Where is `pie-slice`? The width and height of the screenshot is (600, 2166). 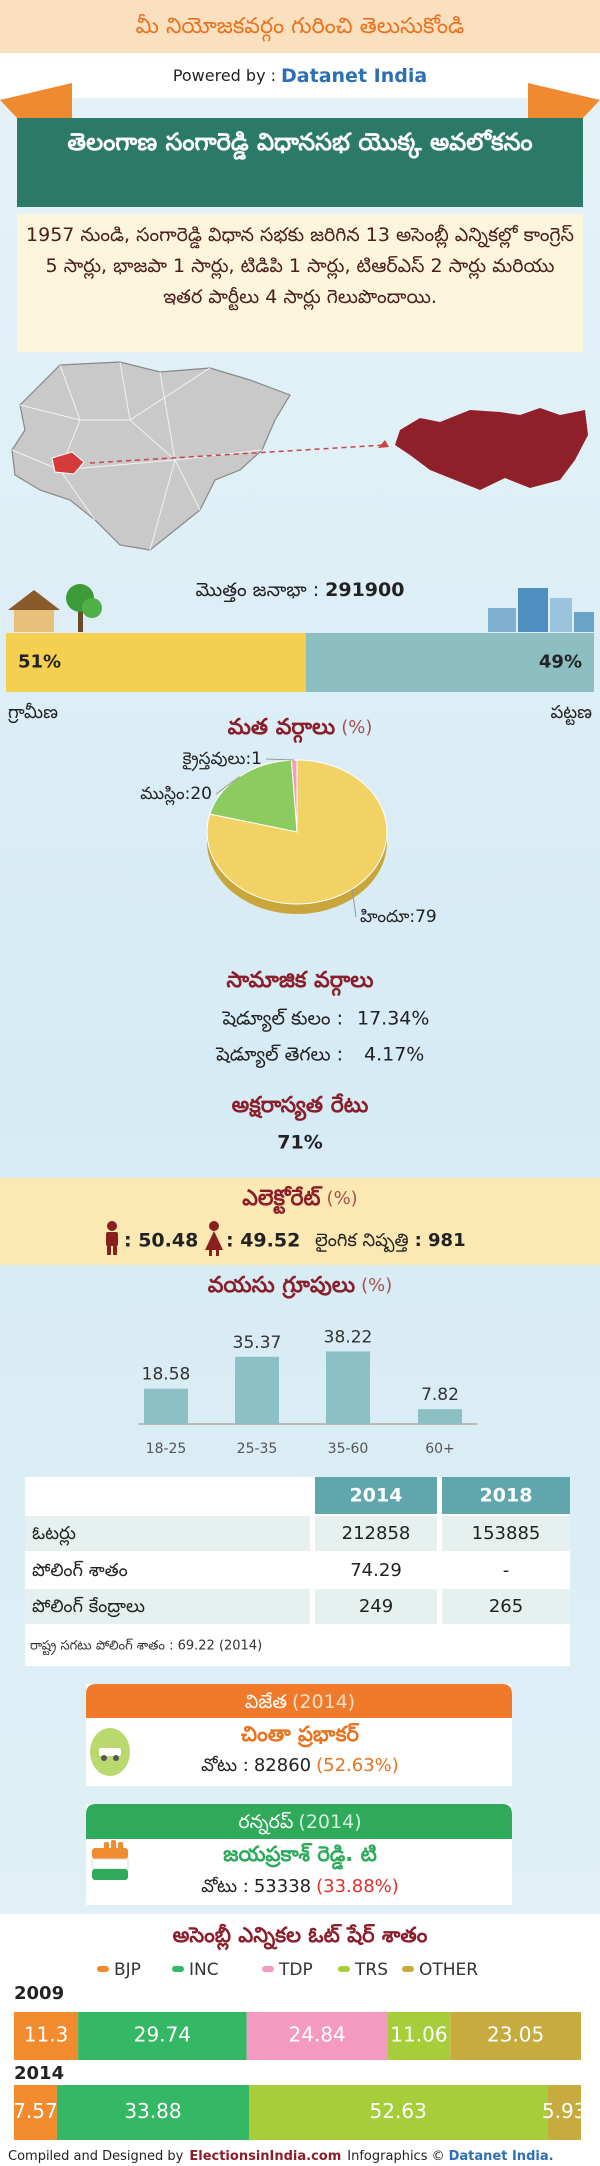
pie-slice is located at coordinates (297, 832).